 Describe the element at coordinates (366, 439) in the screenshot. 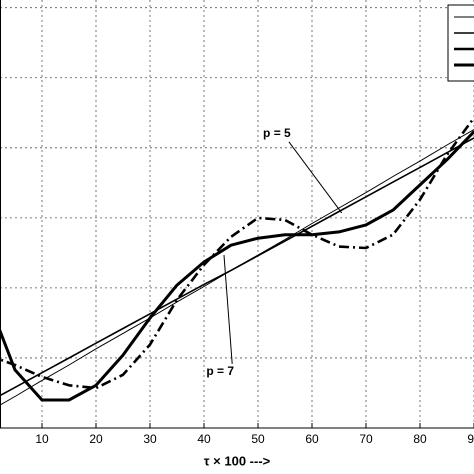

I see `x-tick-label: 70` at that location.